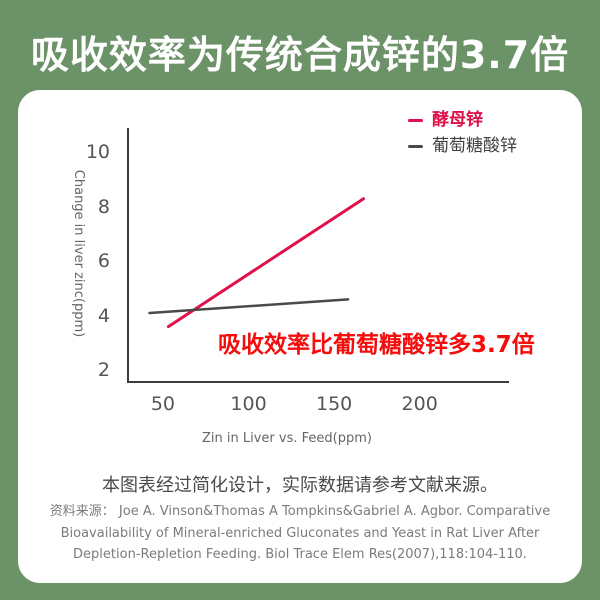 Image resolution: width=600 pixels, height=600 pixels. What do you see at coordinates (462, 133) in the screenshot?
I see `chart-legend: 酵母锌 葡萄糖酸锌` at bounding box center [462, 133].